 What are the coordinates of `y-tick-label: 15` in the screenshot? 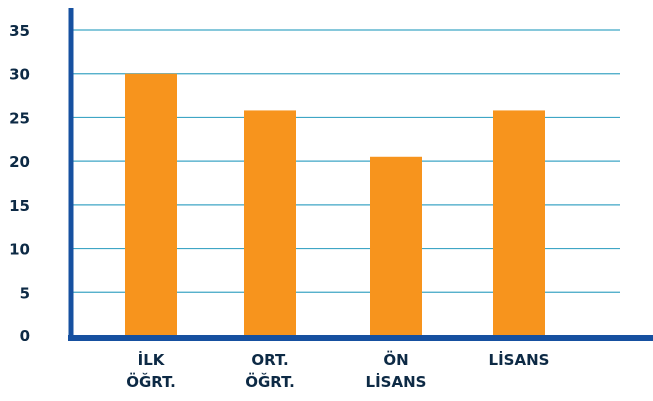 It's located at (19, 206).